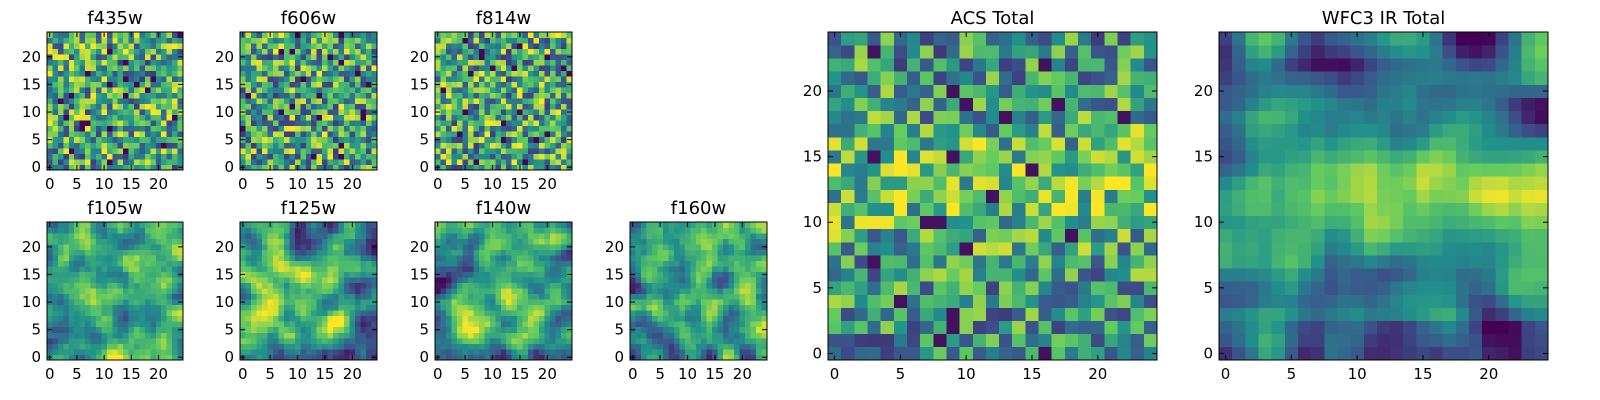 The height and width of the screenshot is (400, 1600). What do you see at coordinates (77, 374) in the screenshot?
I see `x-tick-label: 5` at bounding box center [77, 374].